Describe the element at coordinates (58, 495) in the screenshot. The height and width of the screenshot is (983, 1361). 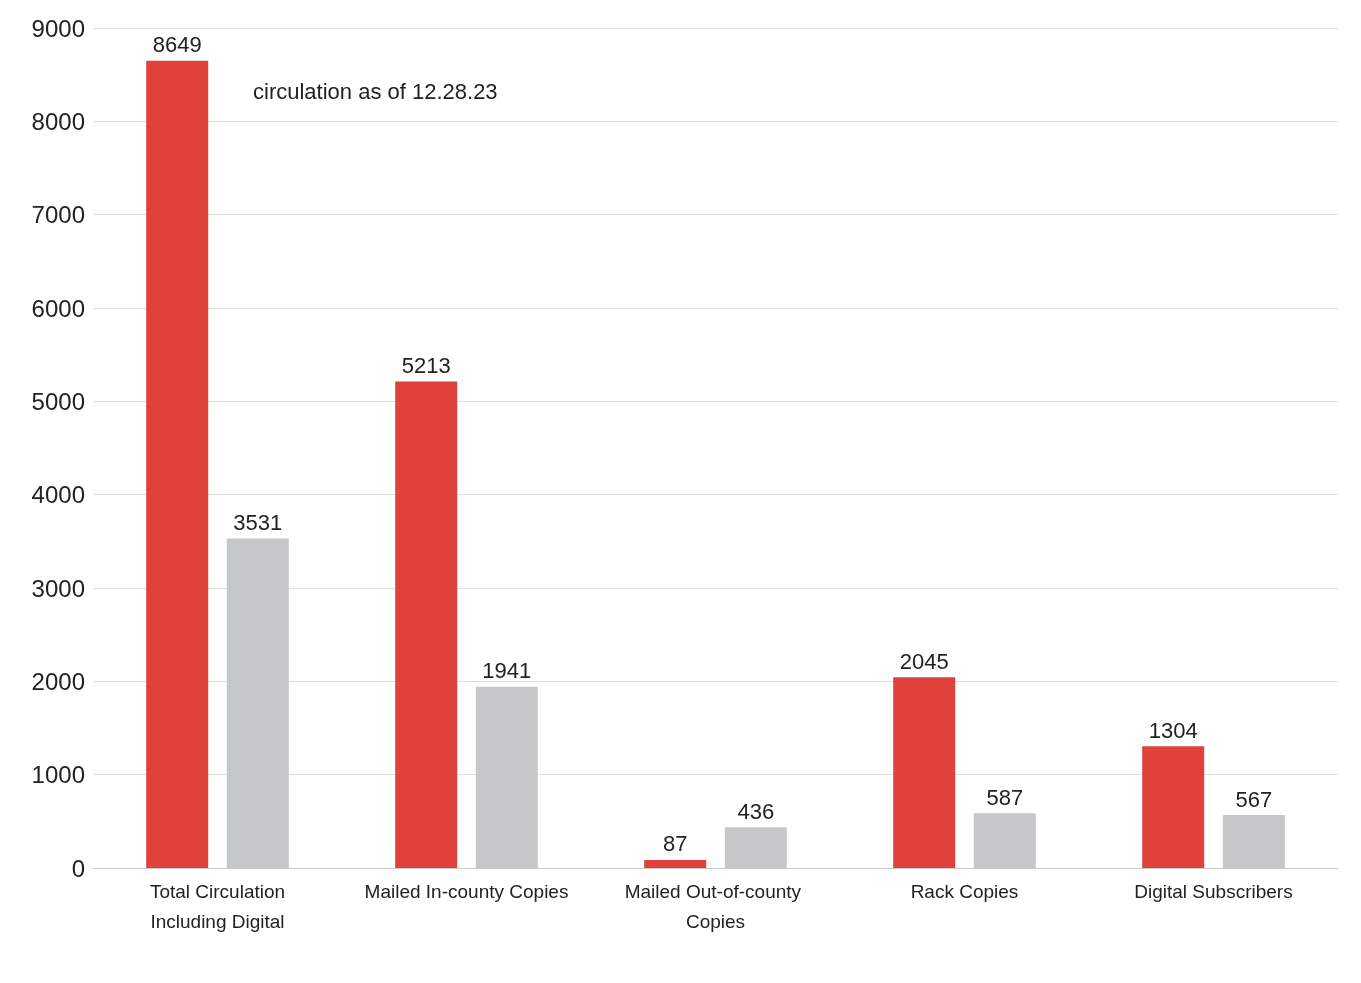
I see `y-tick-label: 4000` at that location.